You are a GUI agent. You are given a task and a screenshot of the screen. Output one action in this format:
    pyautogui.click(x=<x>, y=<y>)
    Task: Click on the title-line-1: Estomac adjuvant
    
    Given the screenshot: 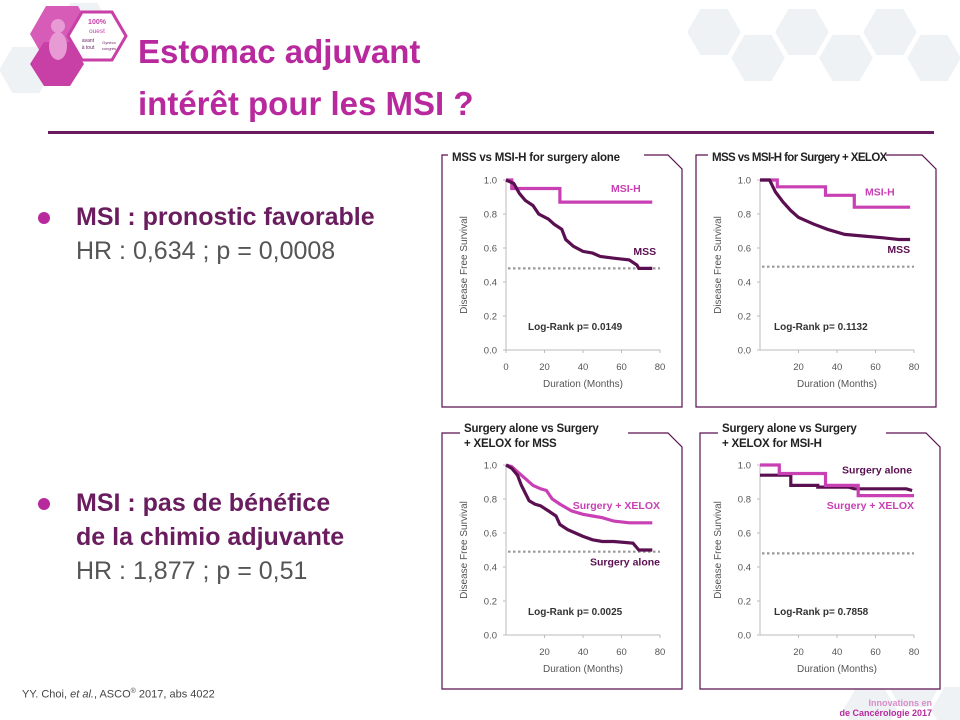 What is the action you would take?
    pyautogui.click(x=279, y=51)
    